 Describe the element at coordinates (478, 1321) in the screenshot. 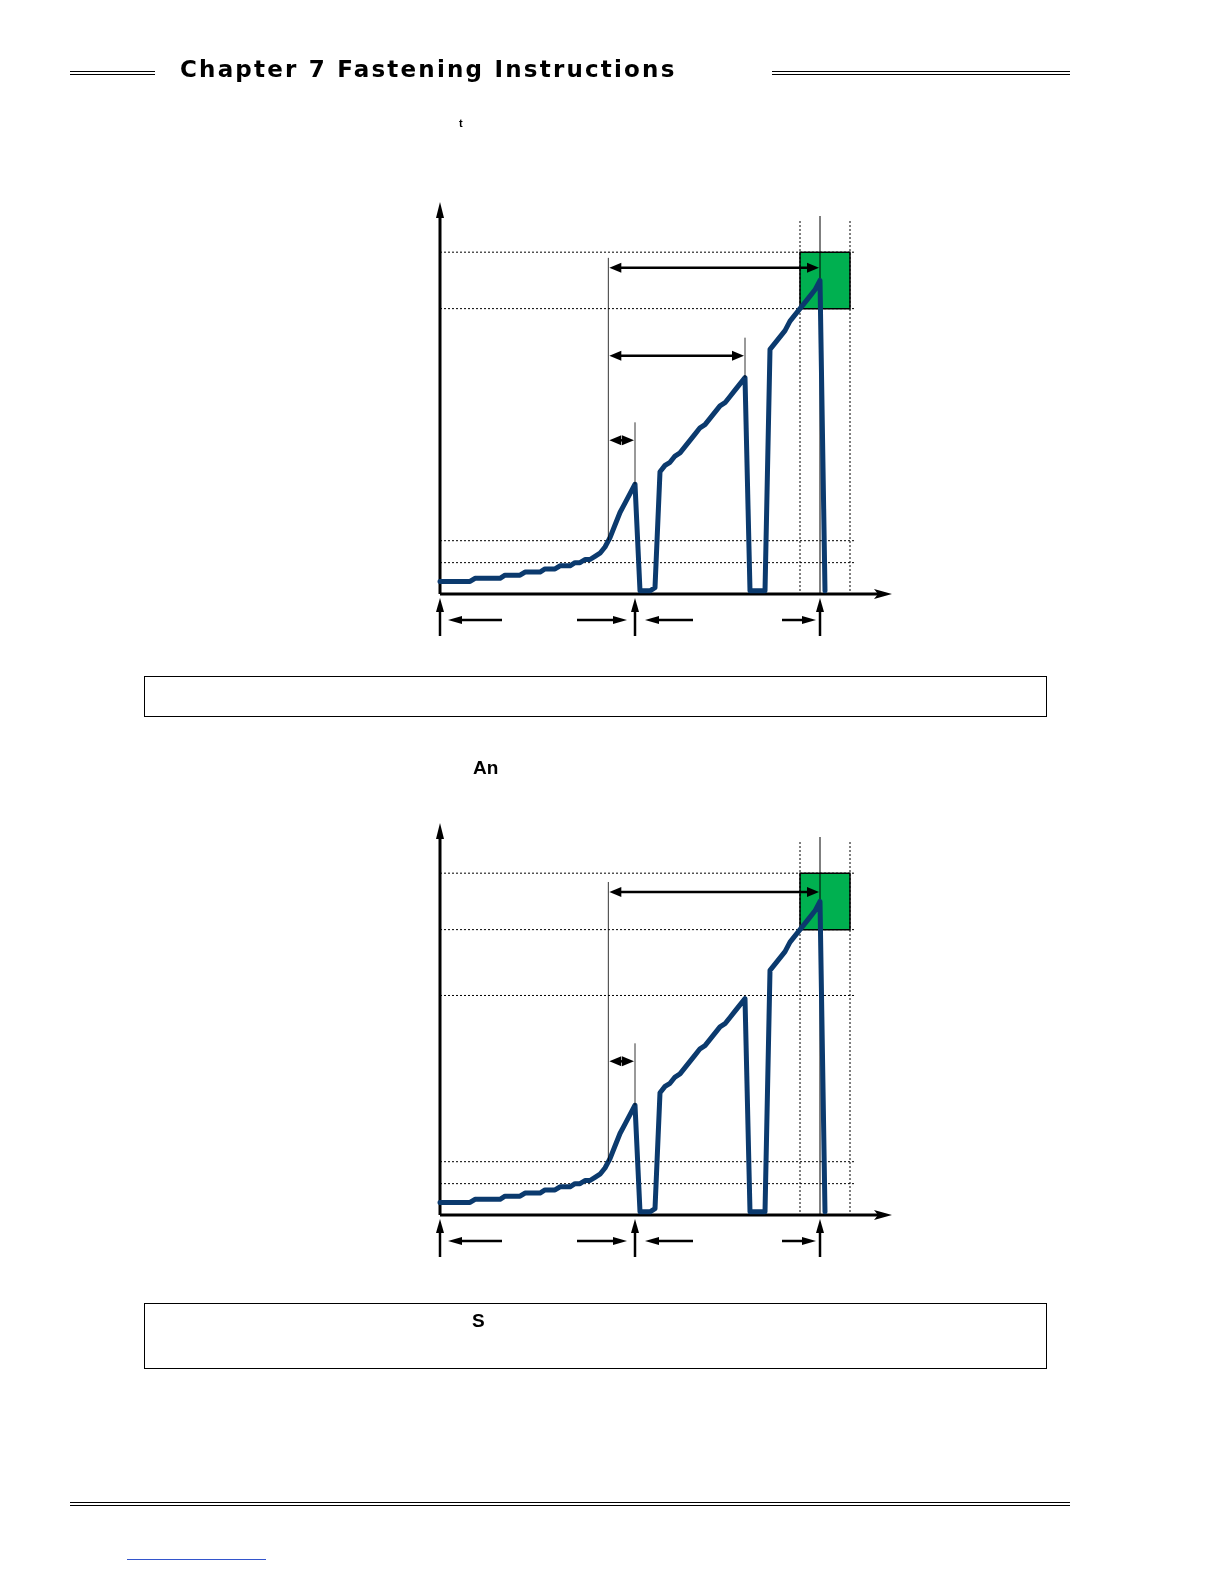

I see `text: S` at that location.